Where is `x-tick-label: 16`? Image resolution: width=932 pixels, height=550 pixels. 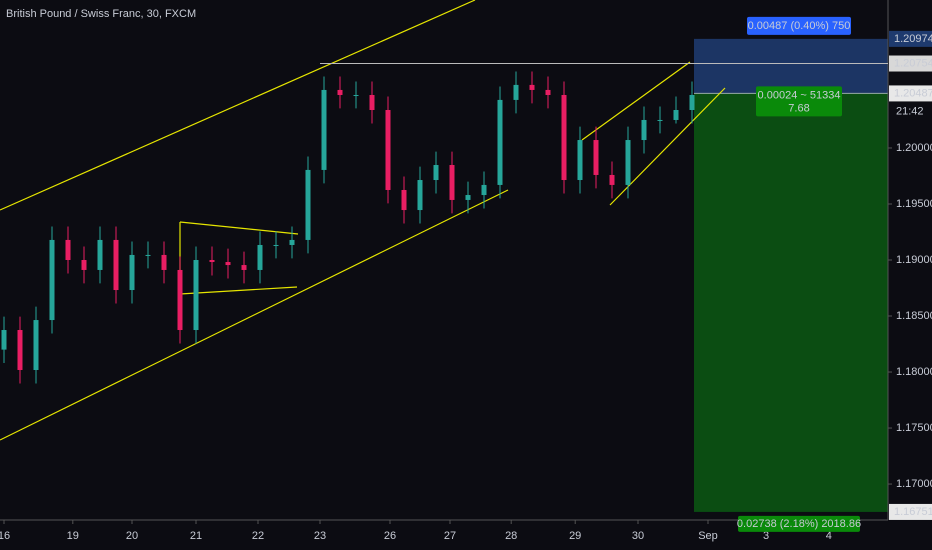
x-tick-label: 16 is located at coordinates (5, 536).